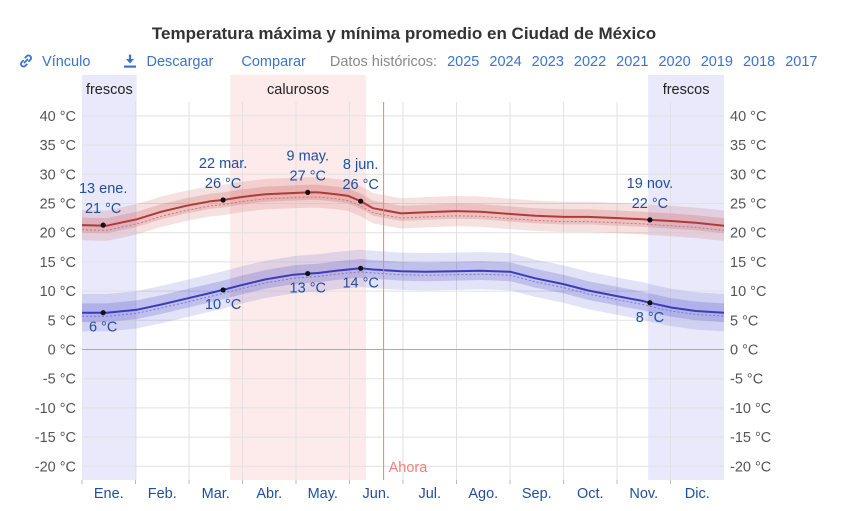 Image resolution: width=856 pixels, height=511 pixels. I want to click on y-tick-label-right: 15 °C, so click(748, 263).